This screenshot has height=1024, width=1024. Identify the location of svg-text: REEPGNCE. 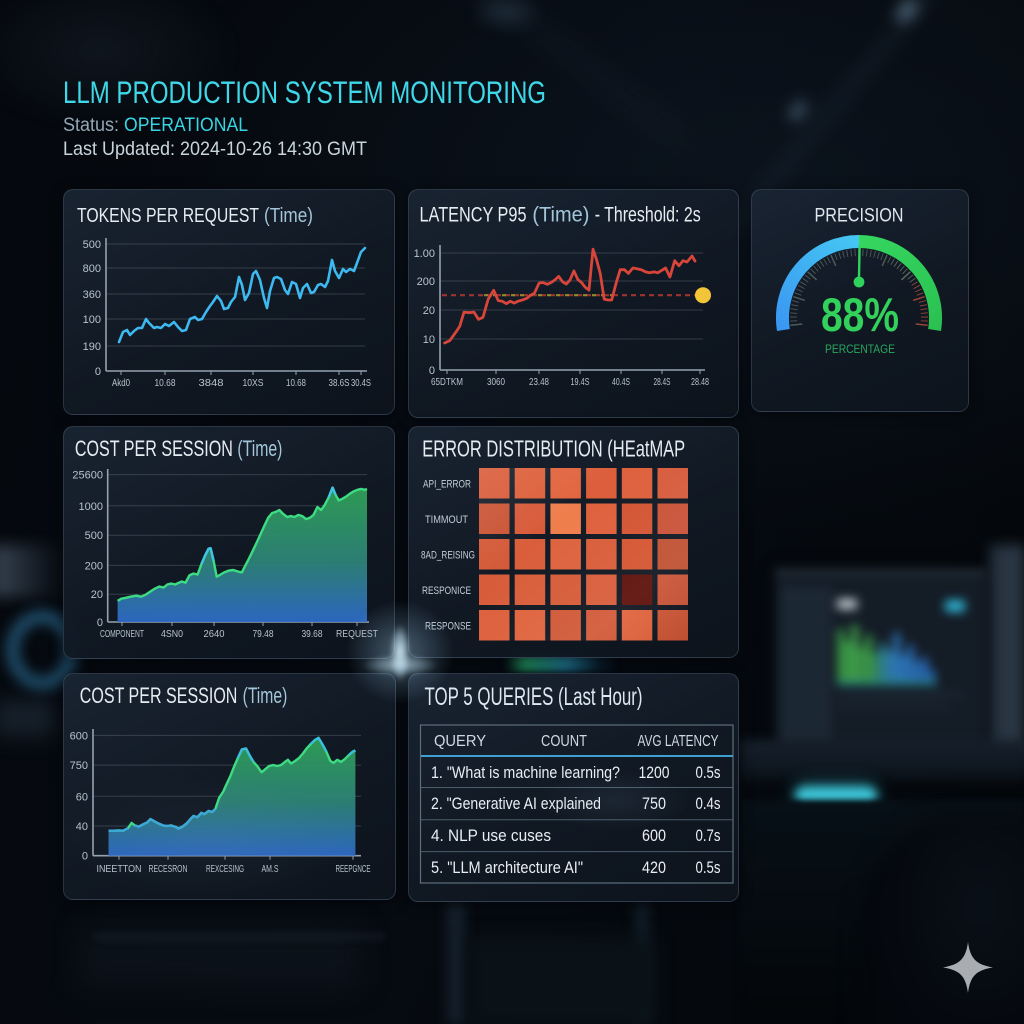
(353, 869).